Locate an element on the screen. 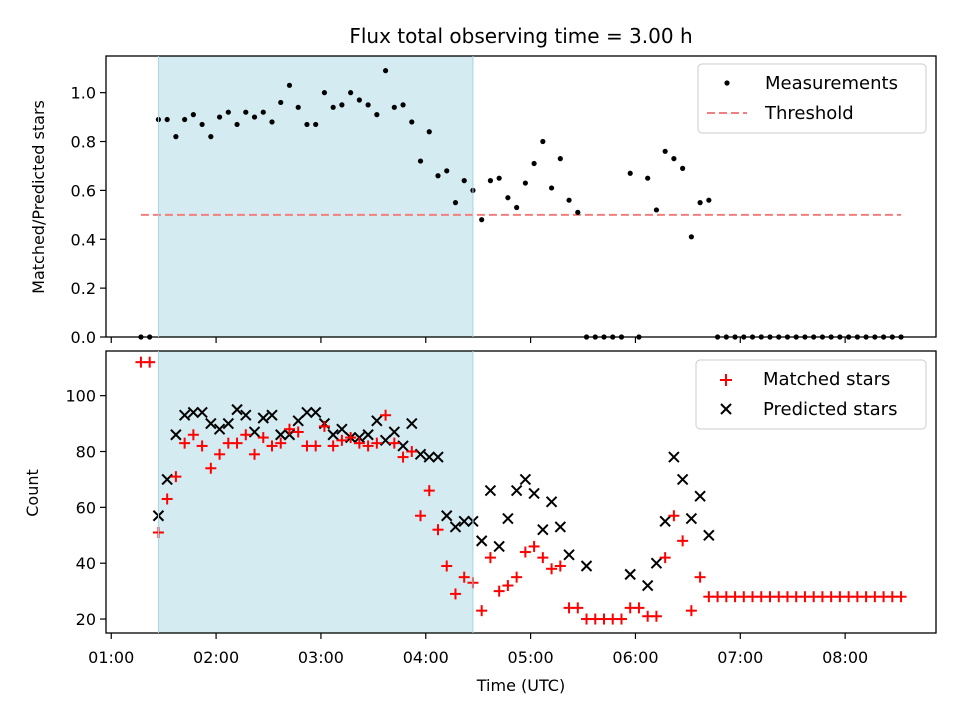 Image resolution: width=960 pixels, height=720 pixels. xtick-label: 07:00 is located at coordinates (740, 657).